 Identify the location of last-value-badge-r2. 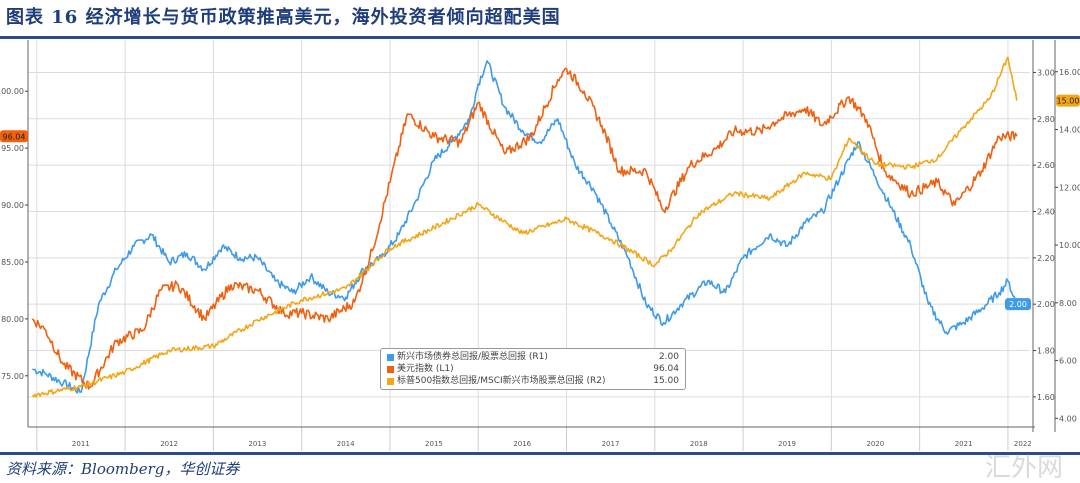
(1068, 100).